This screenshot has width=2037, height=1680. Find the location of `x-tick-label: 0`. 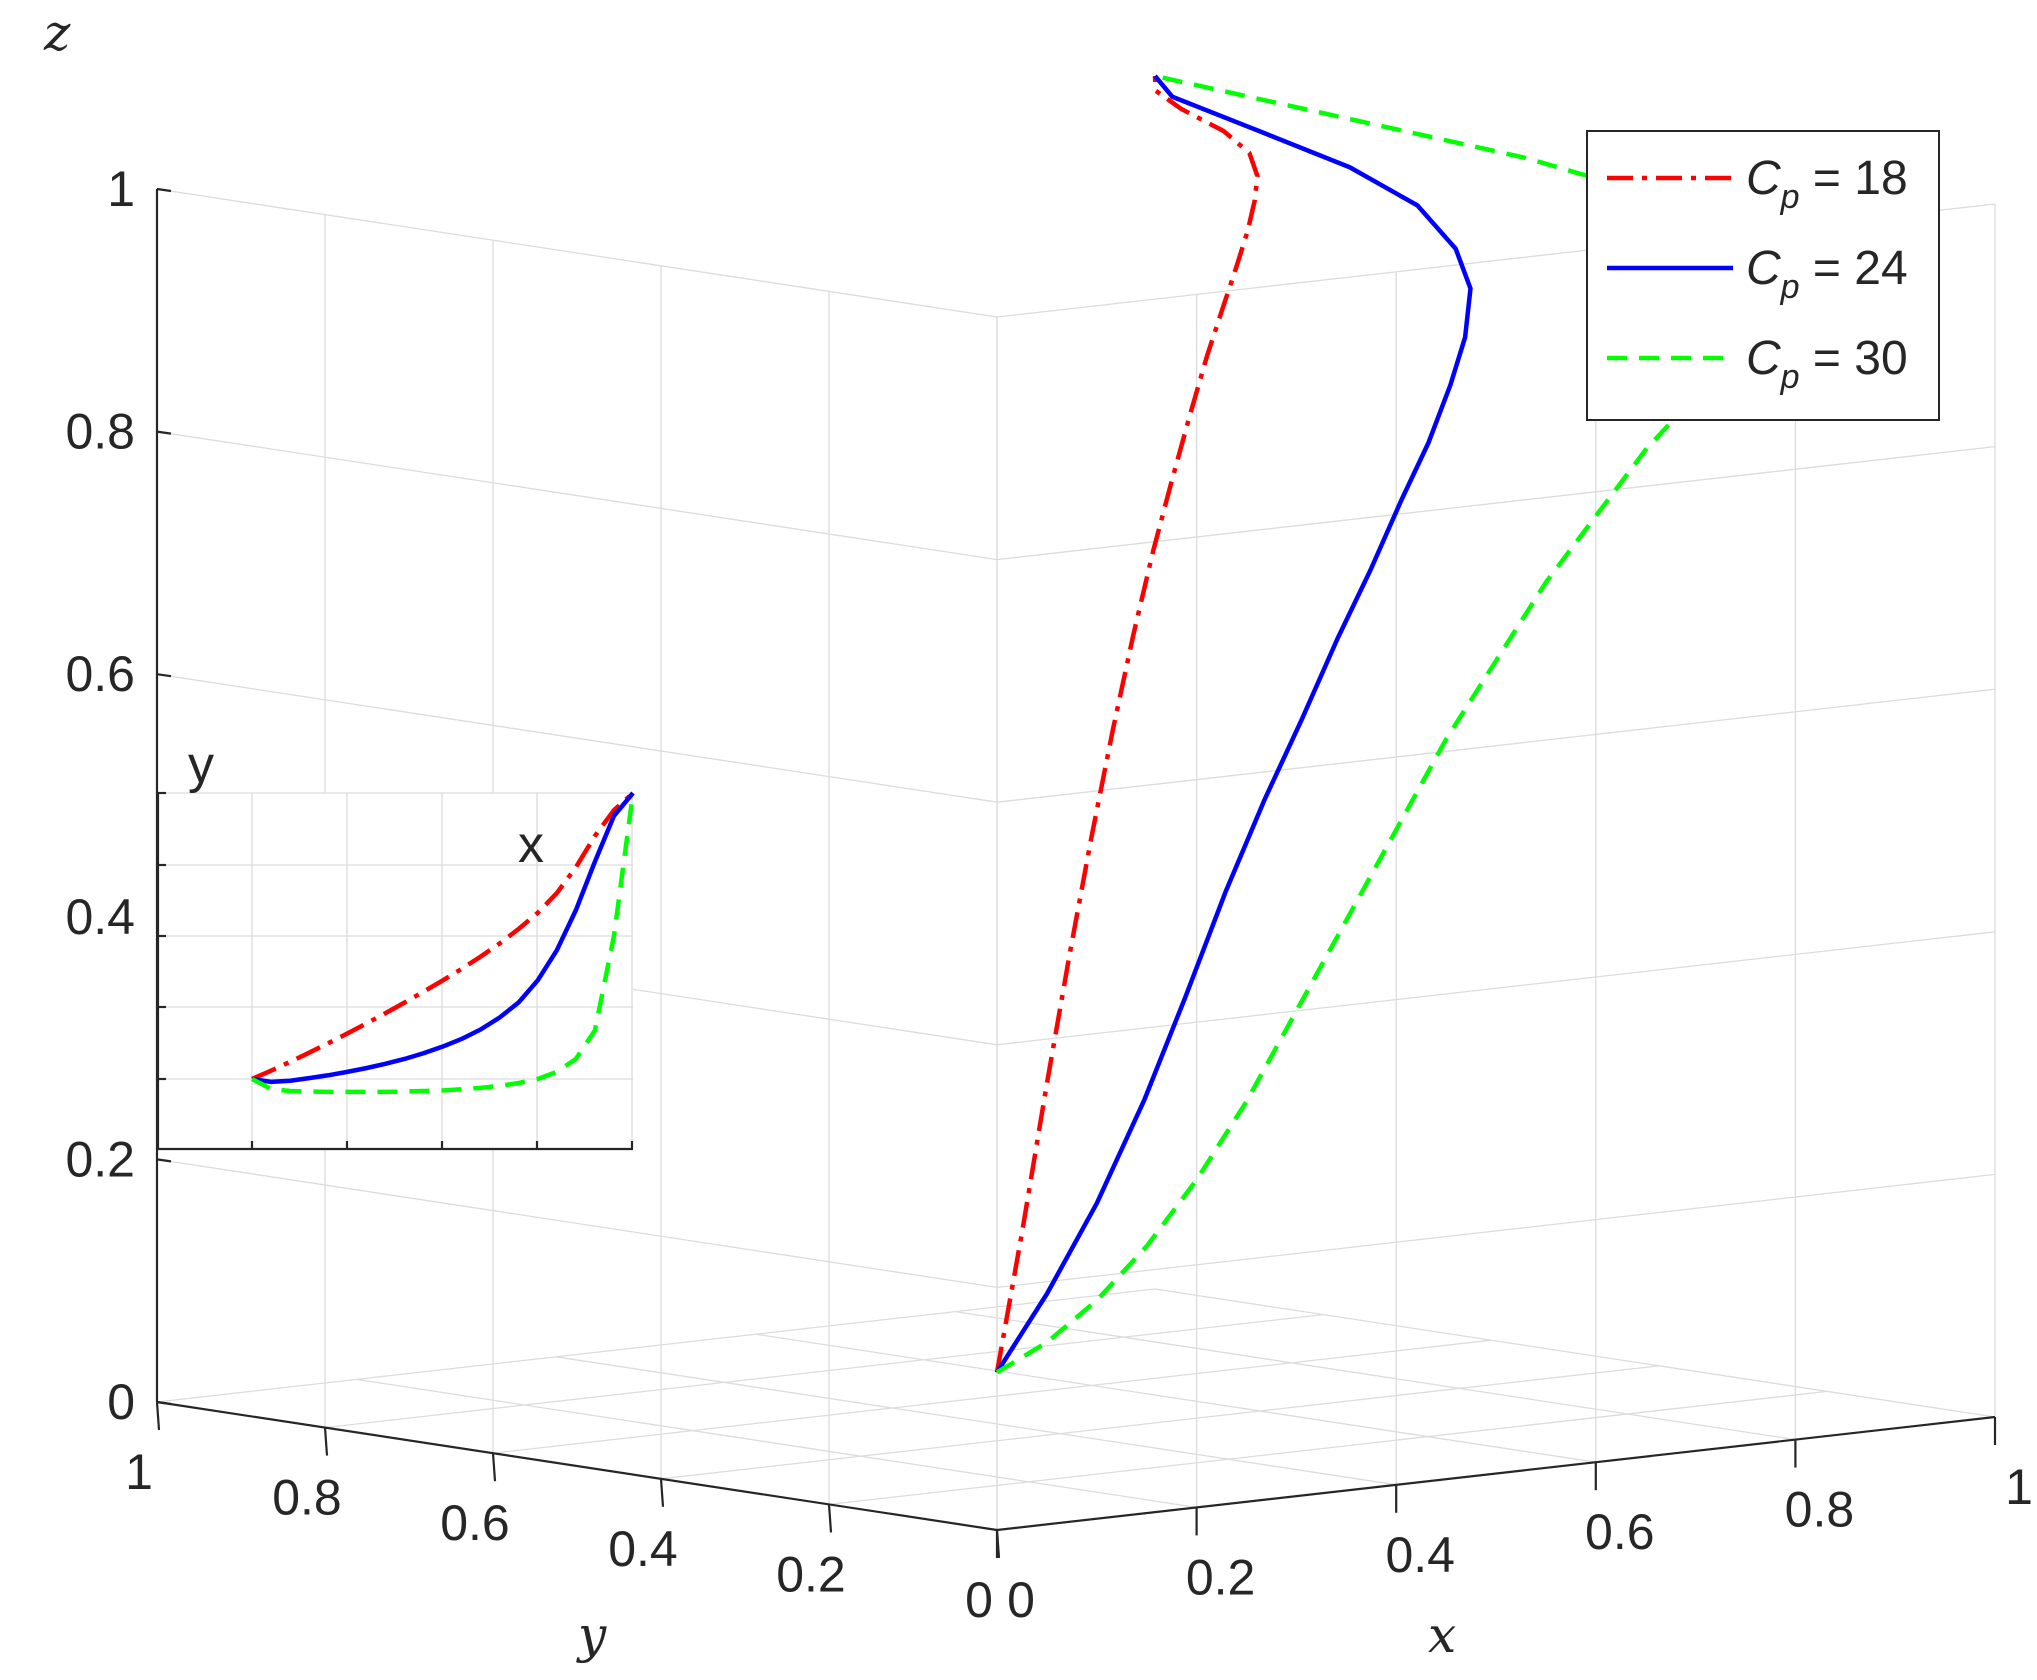

x-tick-label: 0 is located at coordinates (1021, 1600).